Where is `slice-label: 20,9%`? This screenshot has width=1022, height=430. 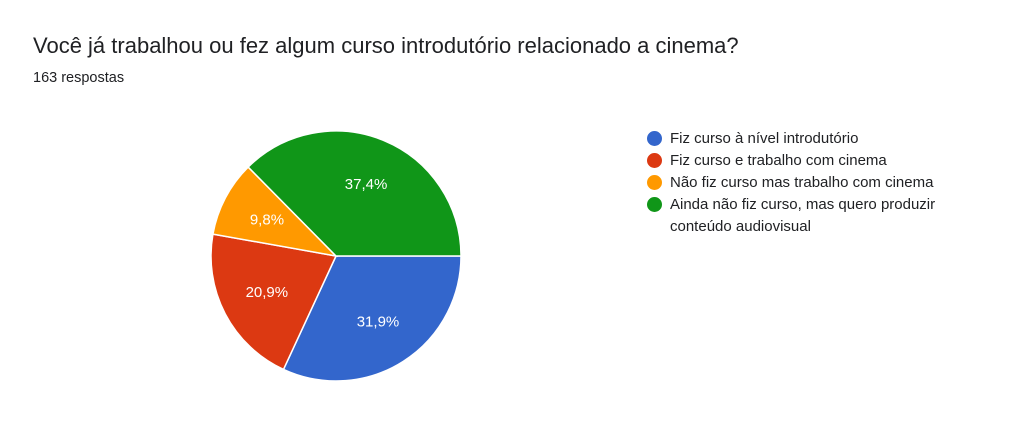 slice-label: 20,9% is located at coordinates (267, 292).